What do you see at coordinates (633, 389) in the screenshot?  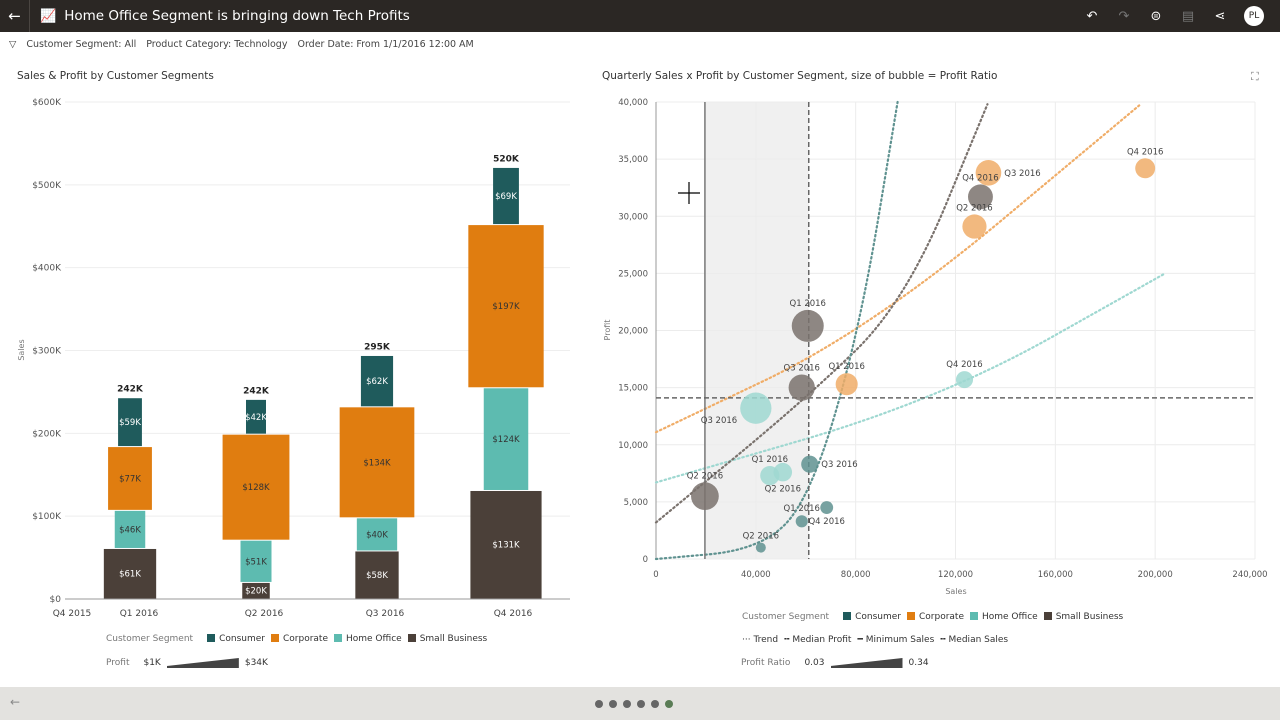 I see `y-tick-label: 15,000` at bounding box center [633, 389].